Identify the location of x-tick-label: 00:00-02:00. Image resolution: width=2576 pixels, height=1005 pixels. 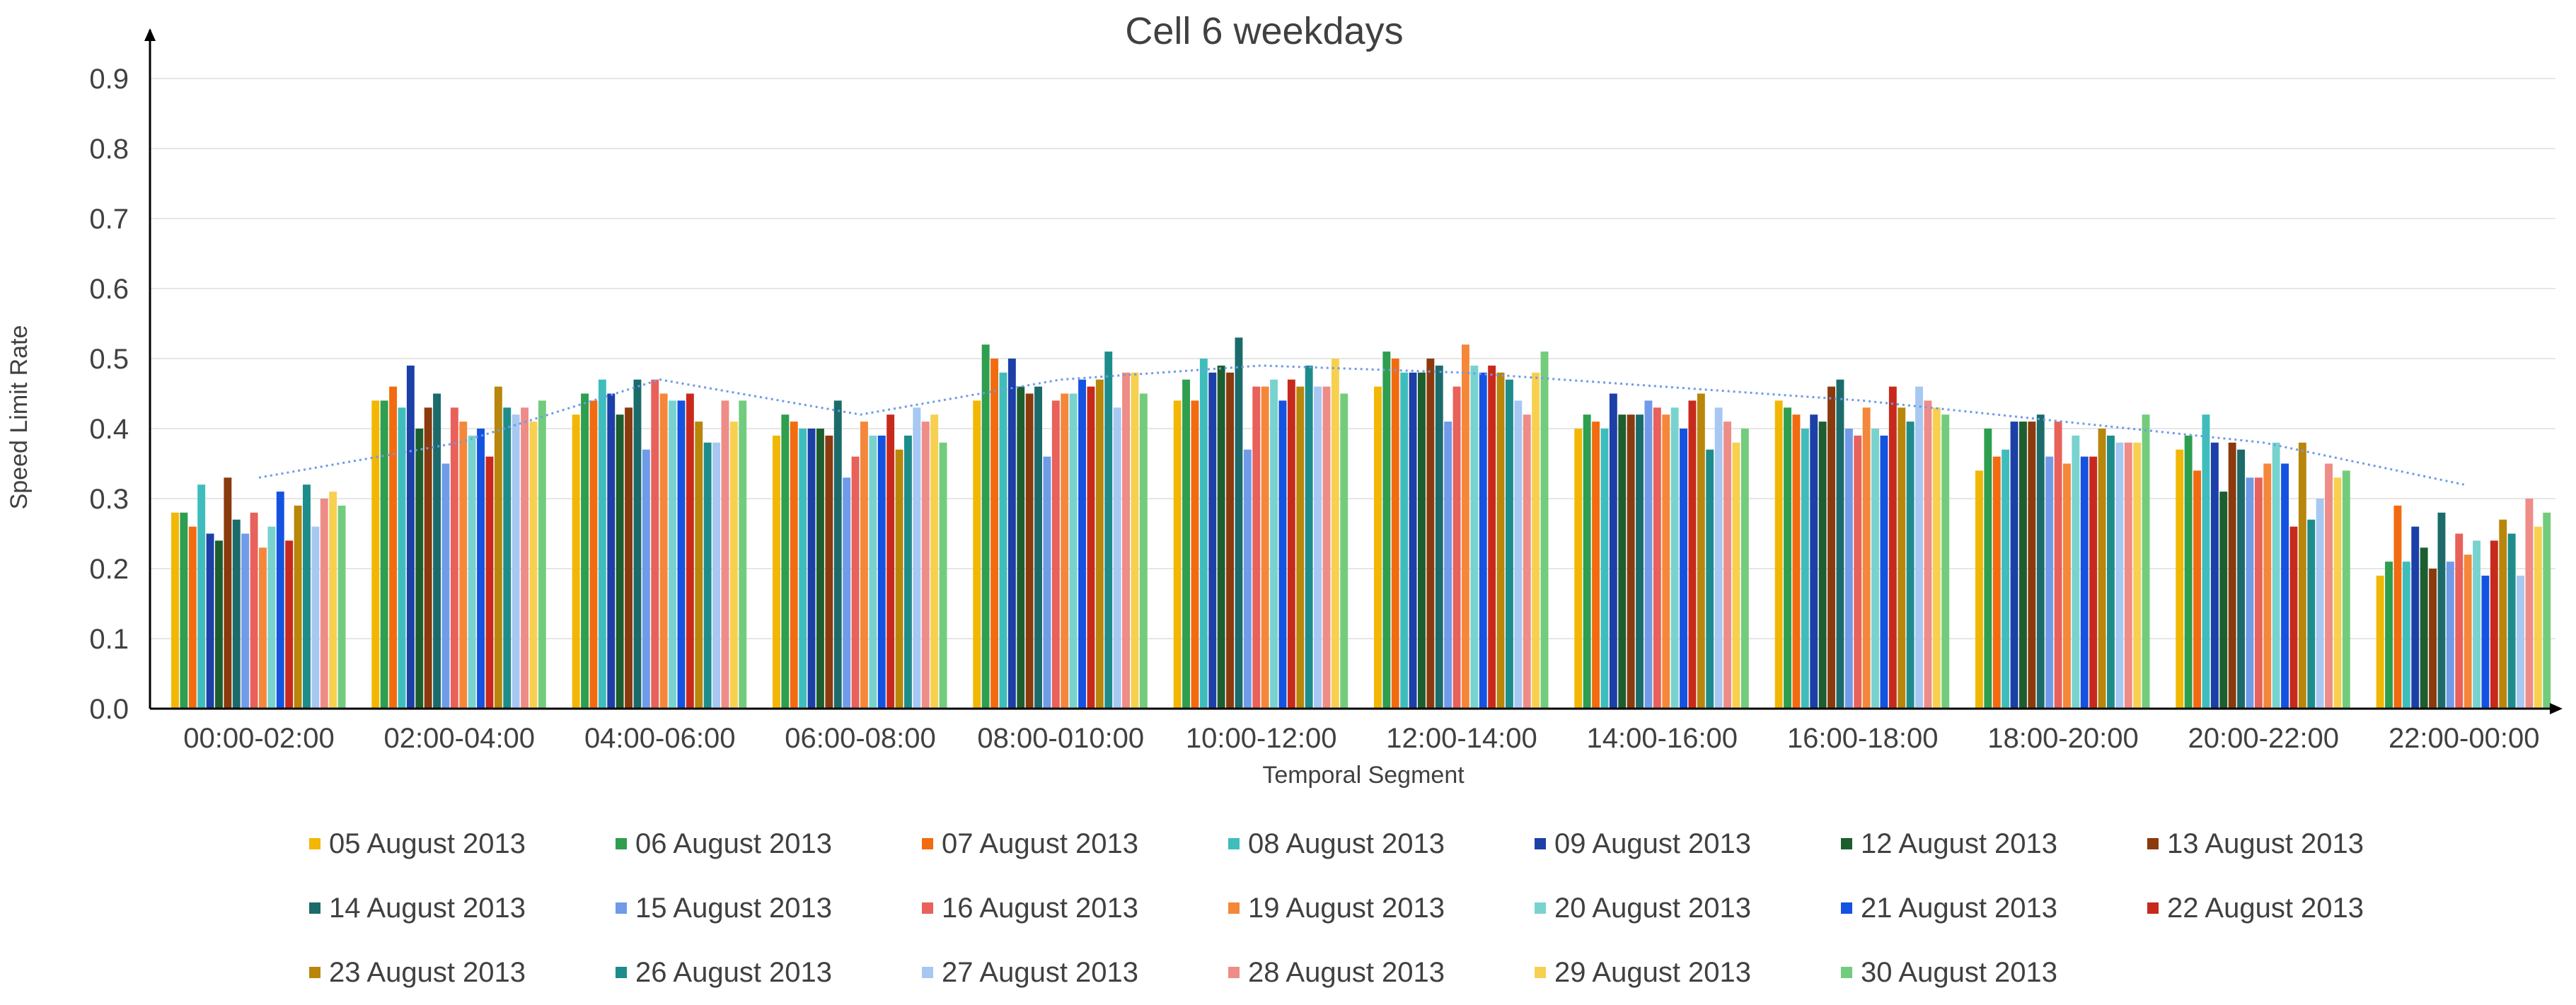
(259, 738).